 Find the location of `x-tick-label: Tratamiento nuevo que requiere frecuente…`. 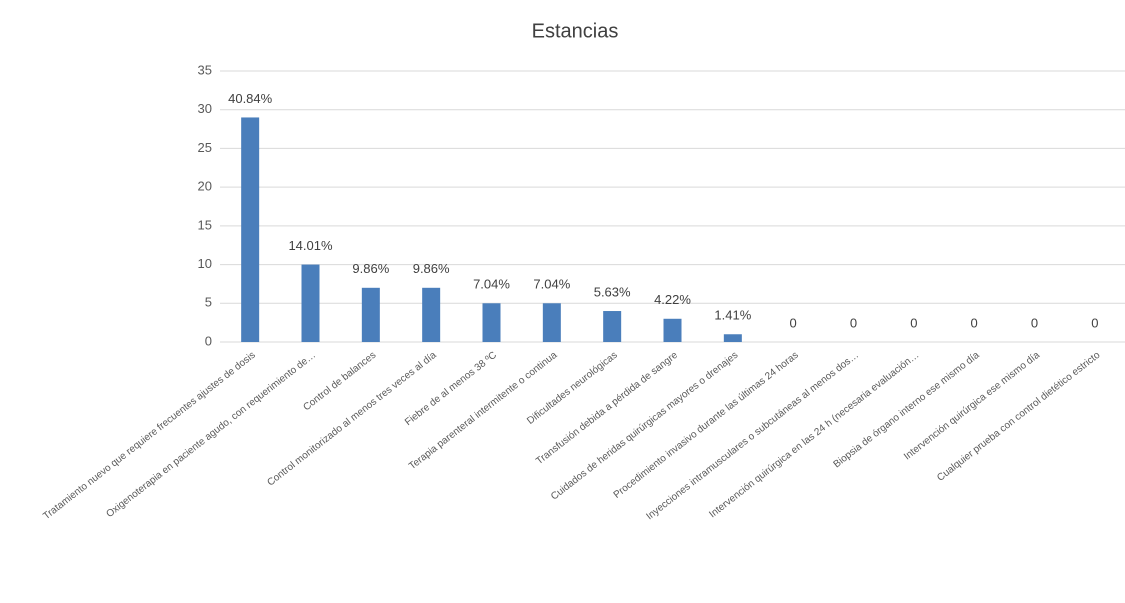

x-tick-label: Tratamiento nuevo que requiere frecuente… is located at coordinates (149, 436).